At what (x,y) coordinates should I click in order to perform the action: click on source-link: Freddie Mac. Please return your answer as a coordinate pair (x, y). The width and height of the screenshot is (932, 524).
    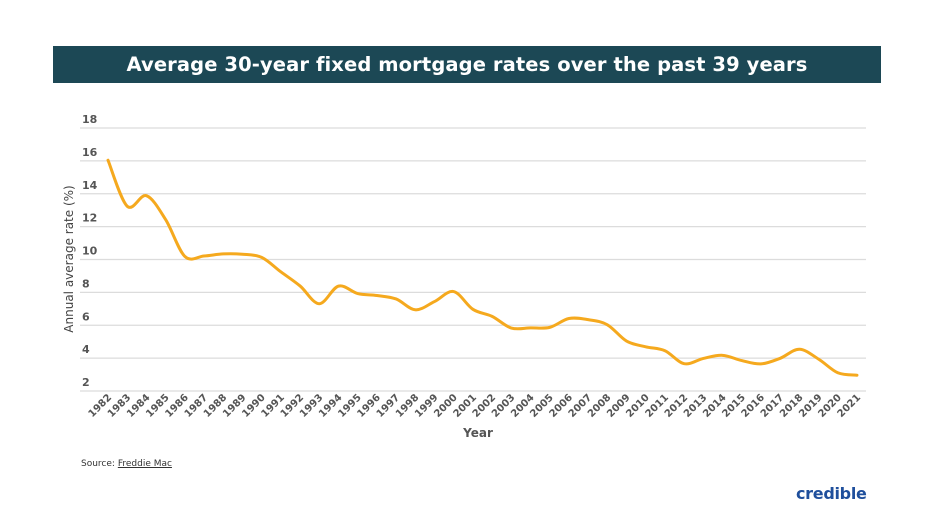
    Looking at the image, I should click on (144, 464).